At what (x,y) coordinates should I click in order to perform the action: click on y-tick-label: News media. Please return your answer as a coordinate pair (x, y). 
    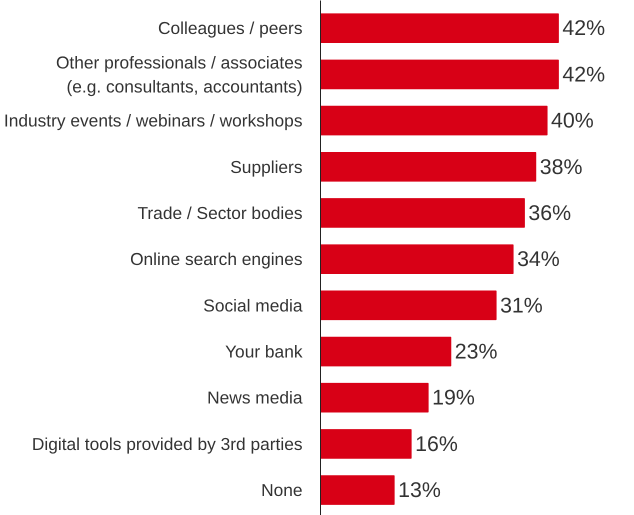
    Looking at the image, I should click on (255, 398).